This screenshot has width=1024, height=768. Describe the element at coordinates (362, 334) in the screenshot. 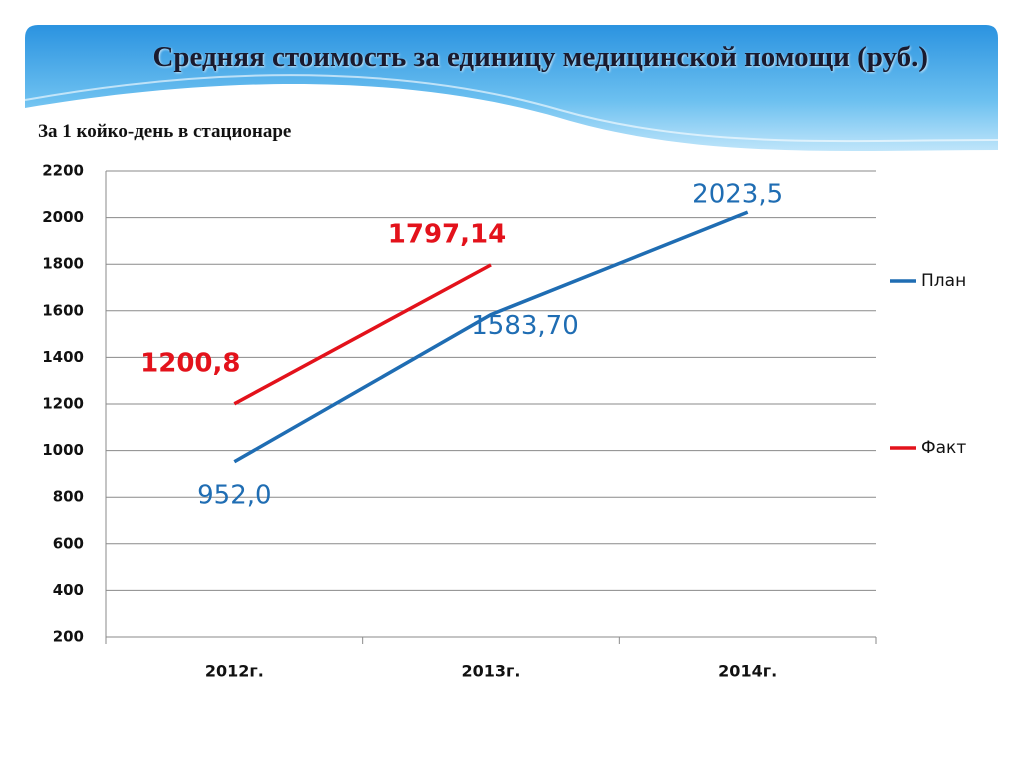

I see `series-line` at that location.